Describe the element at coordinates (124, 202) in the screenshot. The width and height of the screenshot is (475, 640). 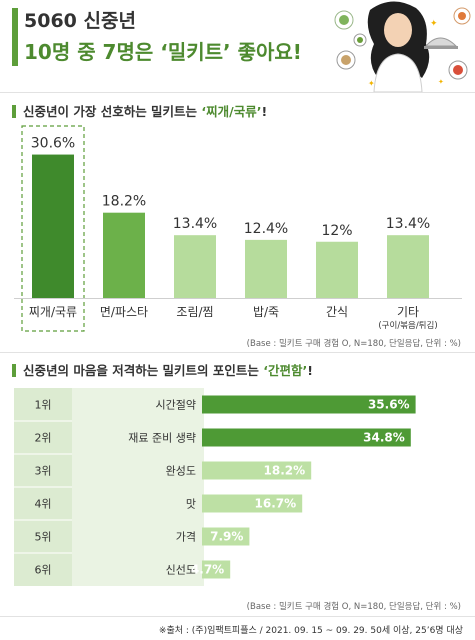
I see `bar-value-label: 18.2%` at that location.